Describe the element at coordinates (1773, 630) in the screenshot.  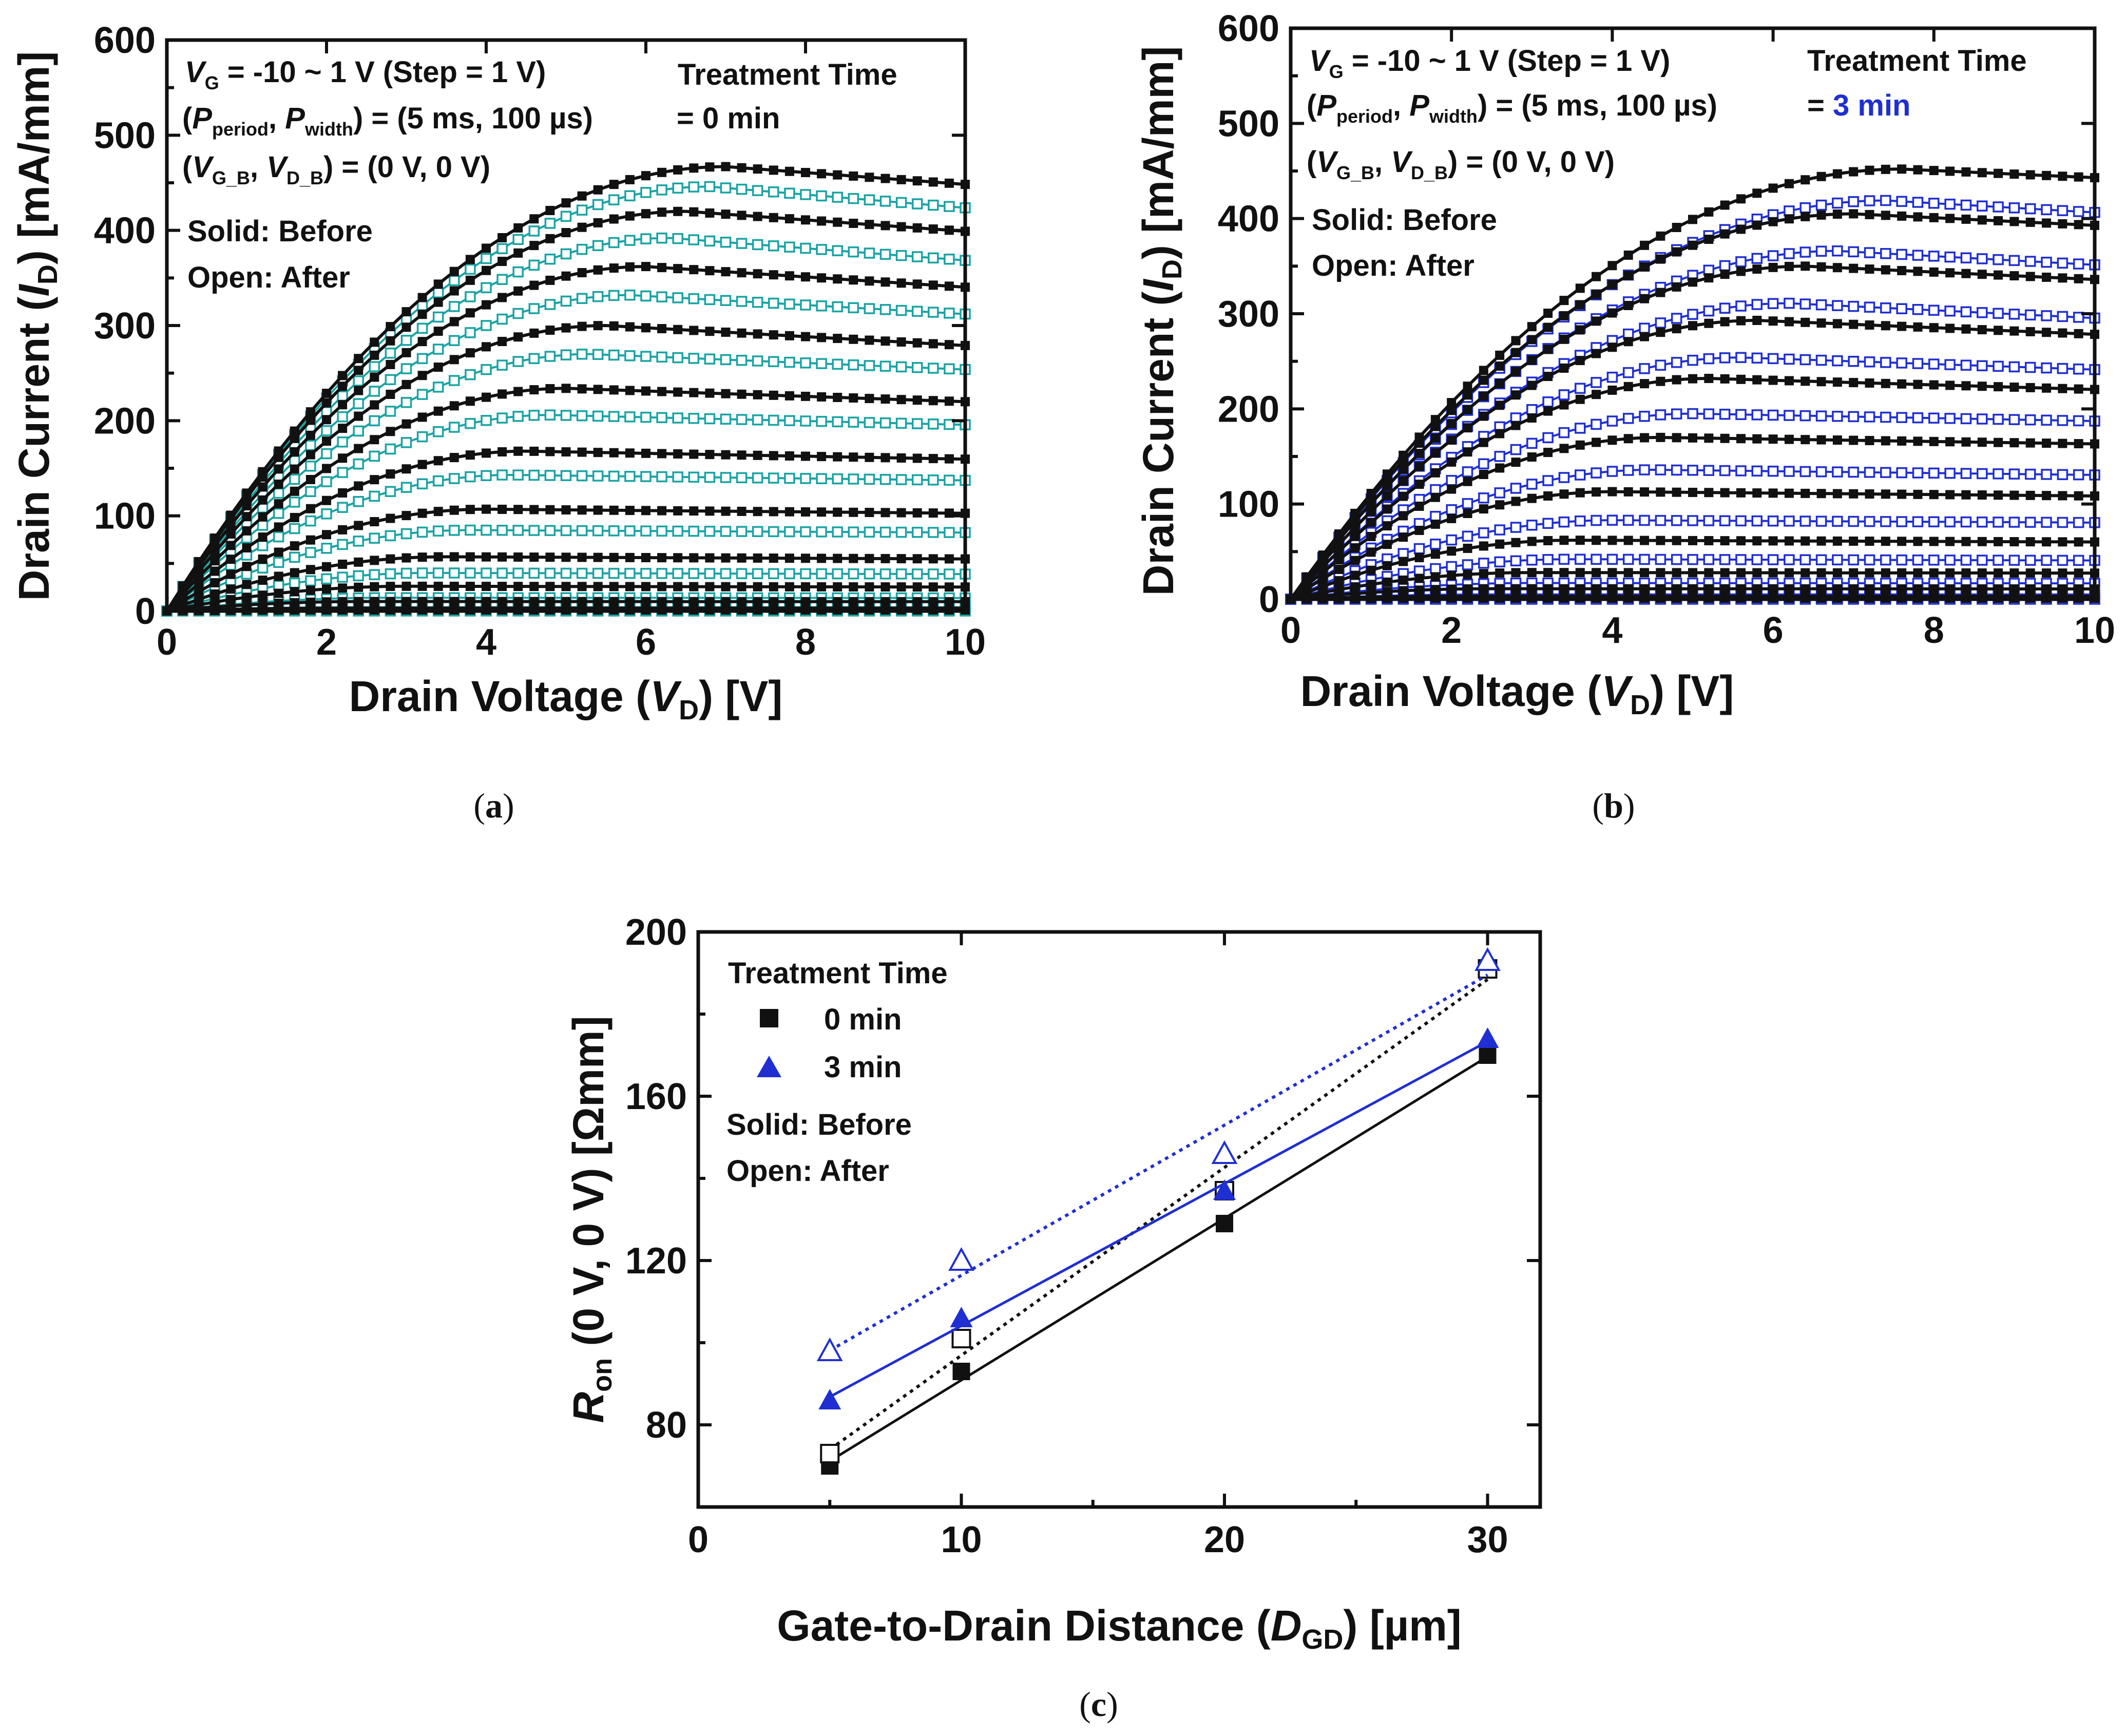
I see `x-tick-label: 6` at that location.